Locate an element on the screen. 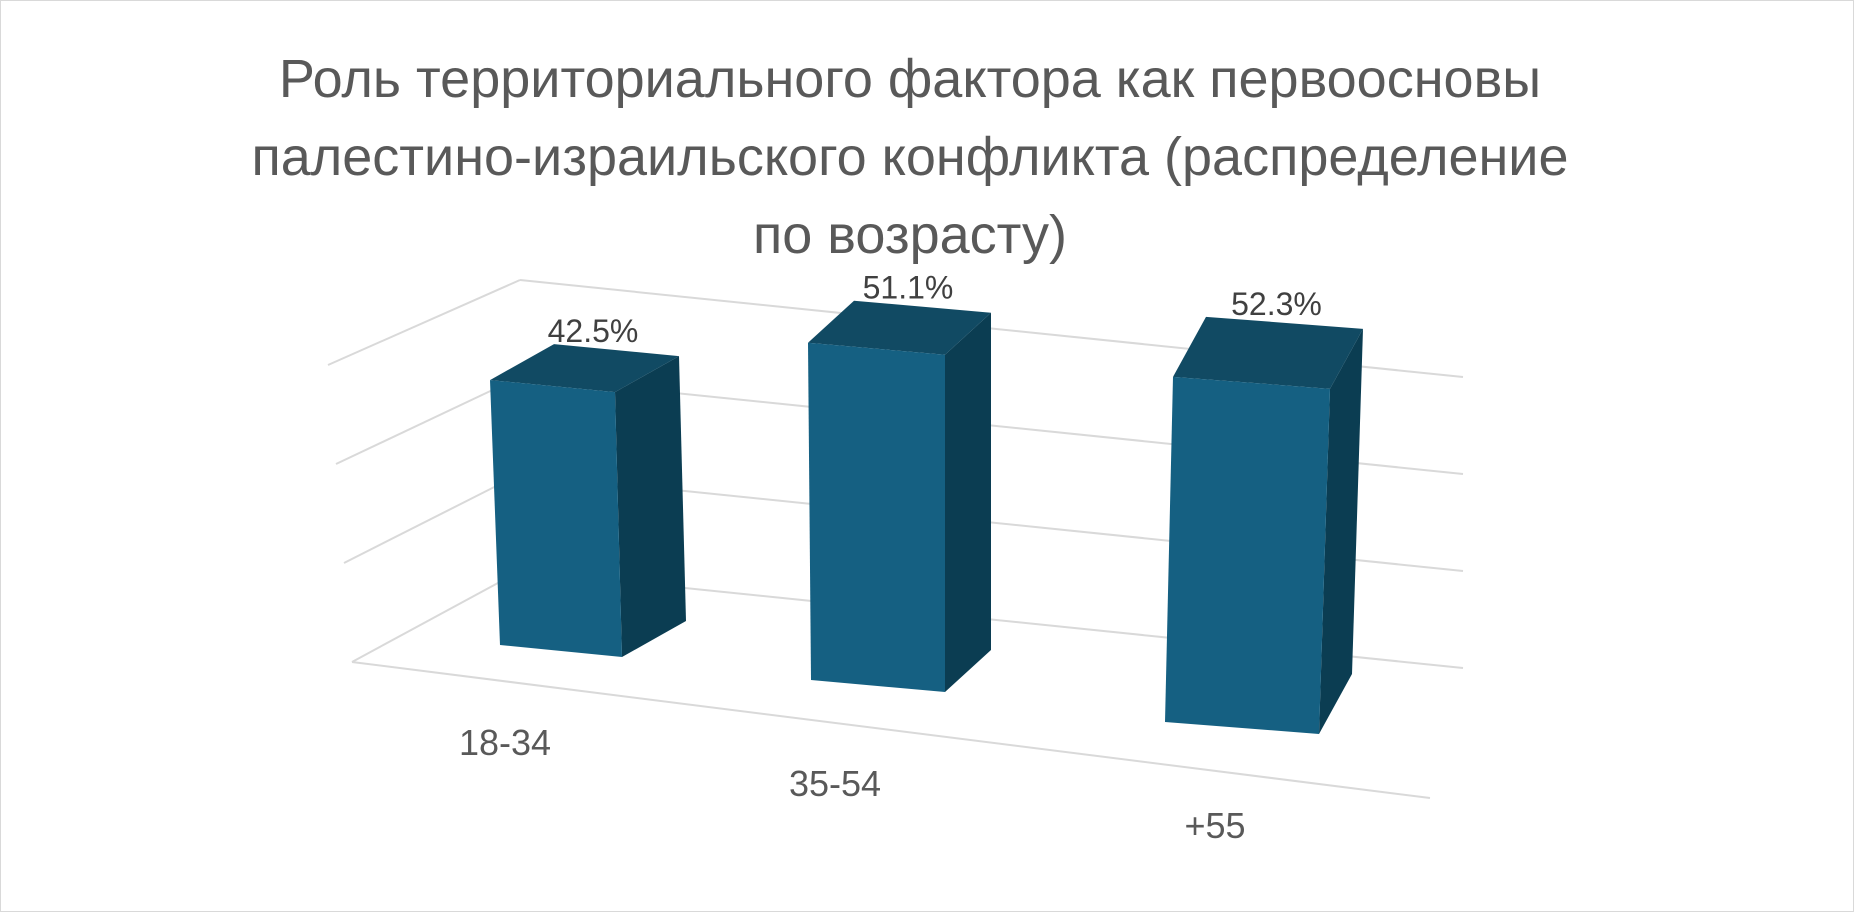 The image size is (1854, 912). bar-side-+55 is located at coordinates (1341, 531).